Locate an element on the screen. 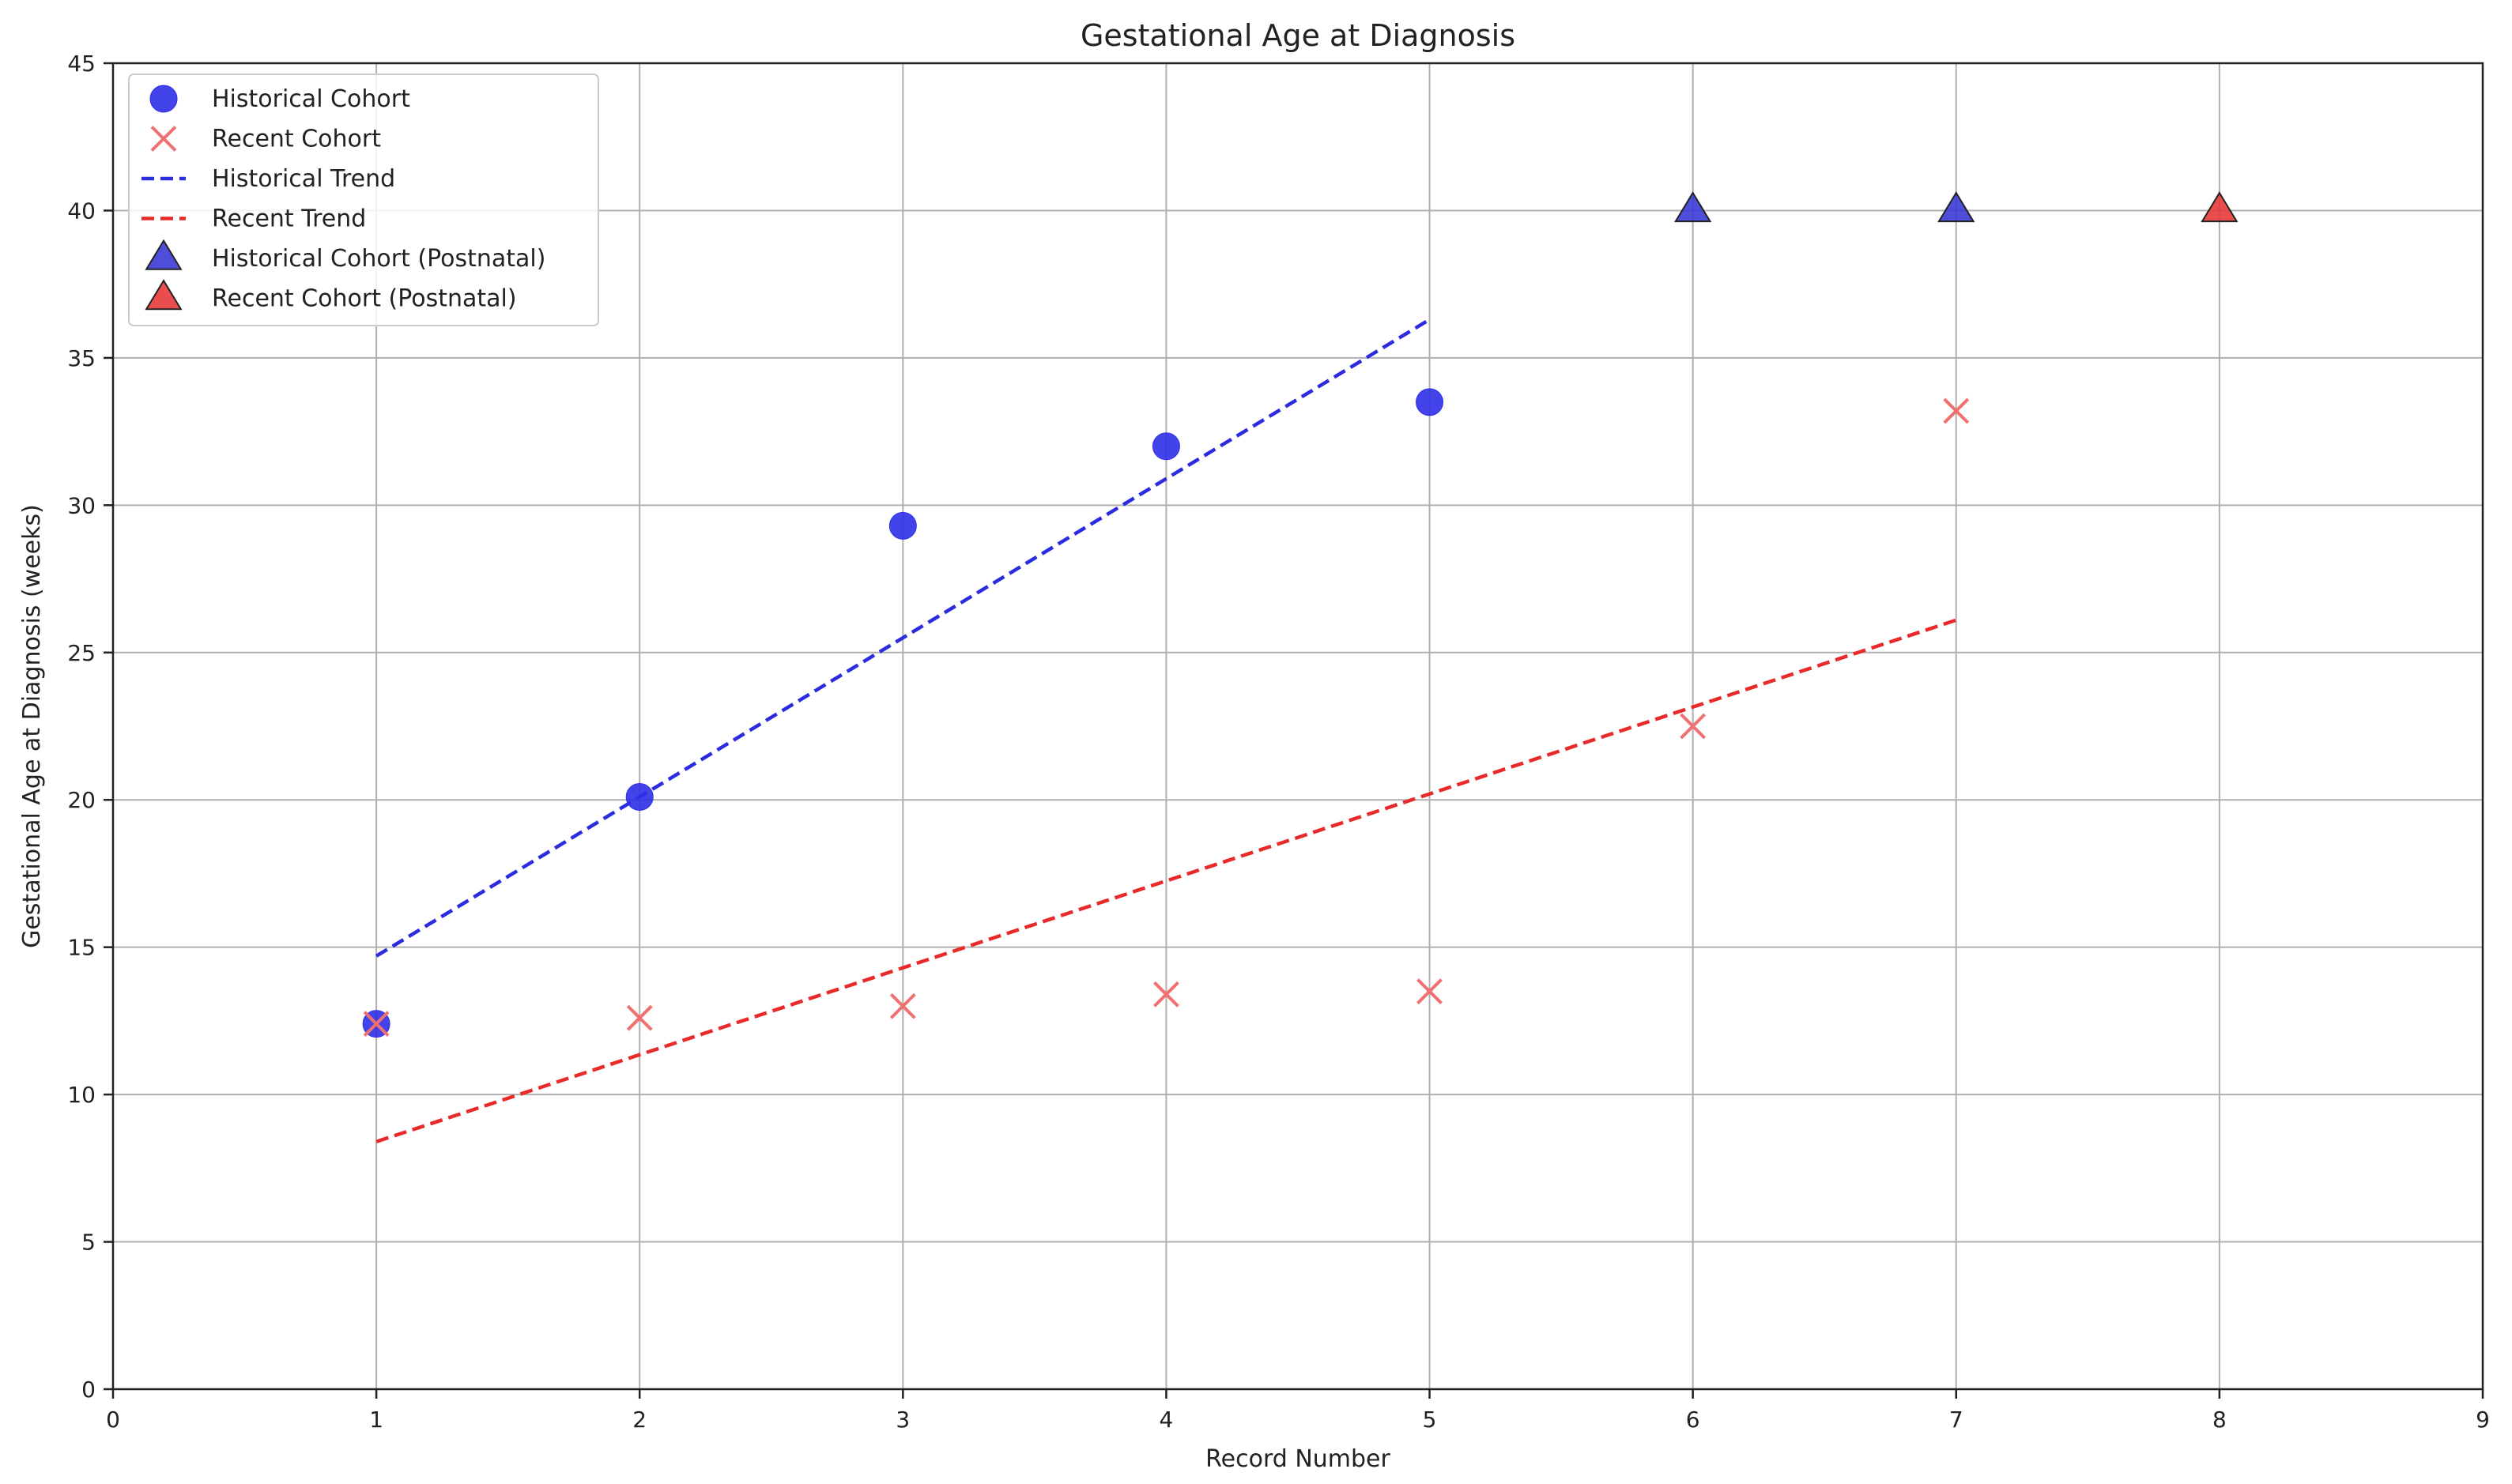 This screenshot has height=1484, width=2512. legend-label: Recent Cohort is located at coordinates (296, 139).